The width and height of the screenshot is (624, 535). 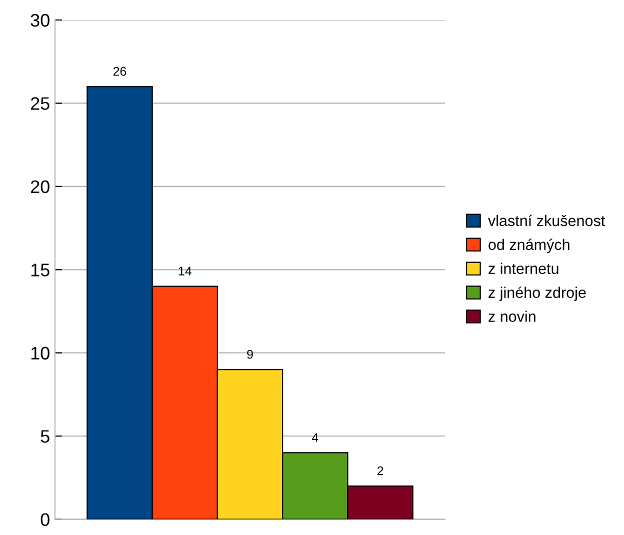 What do you see at coordinates (45, 436) in the screenshot?
I see `y-tick-label: 5` at bounding box center [45, 436].